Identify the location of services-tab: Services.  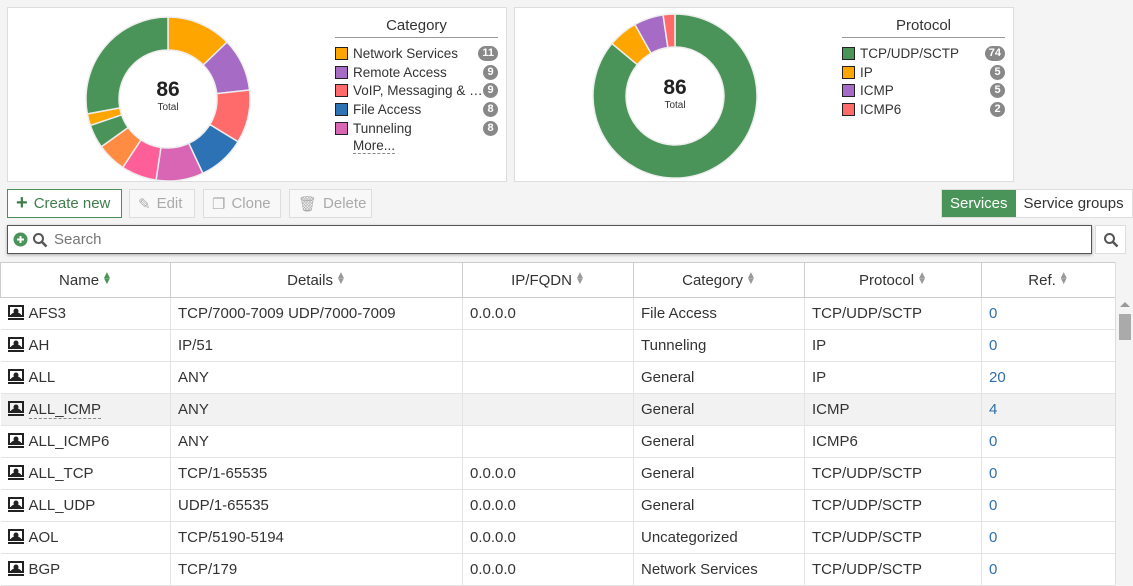
(979, 203).